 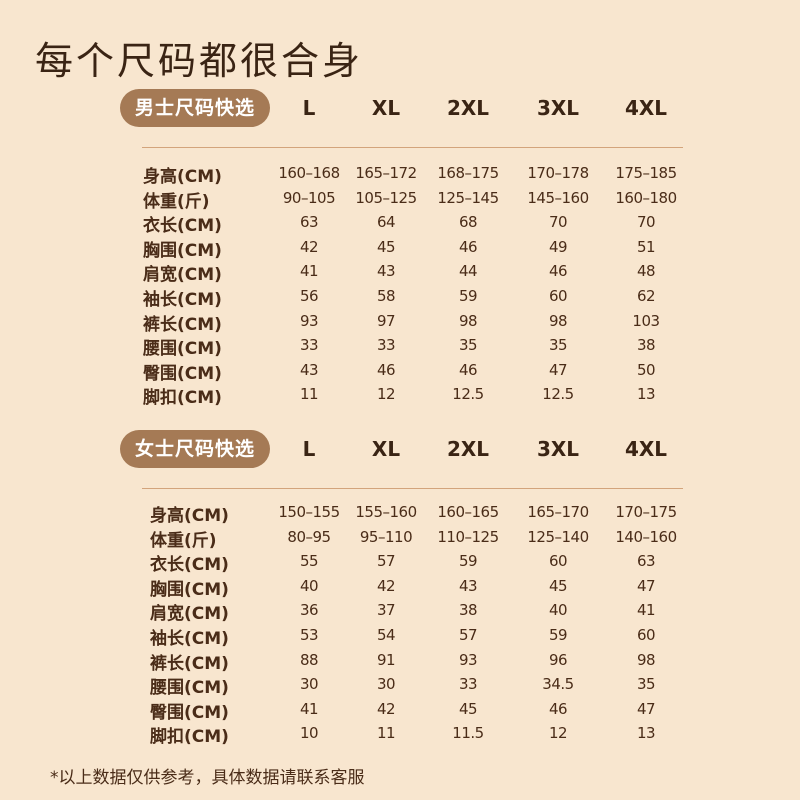 What do you see at coordinates (646, 684) in the screenshot?
I see `women-table-cell: 35` at bounding box center [646, 684].